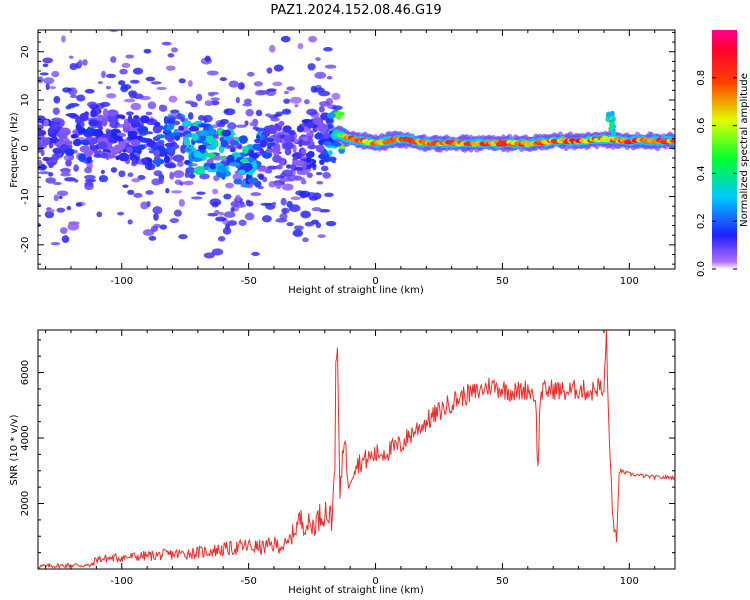 The width and height of the screenshot is (750, 600). What do you see at coordinates (355, 10) in the screenshot?
I see `figure-title: PAZ1.2024.152.08.46.G19` at bounding box center [355, 10].